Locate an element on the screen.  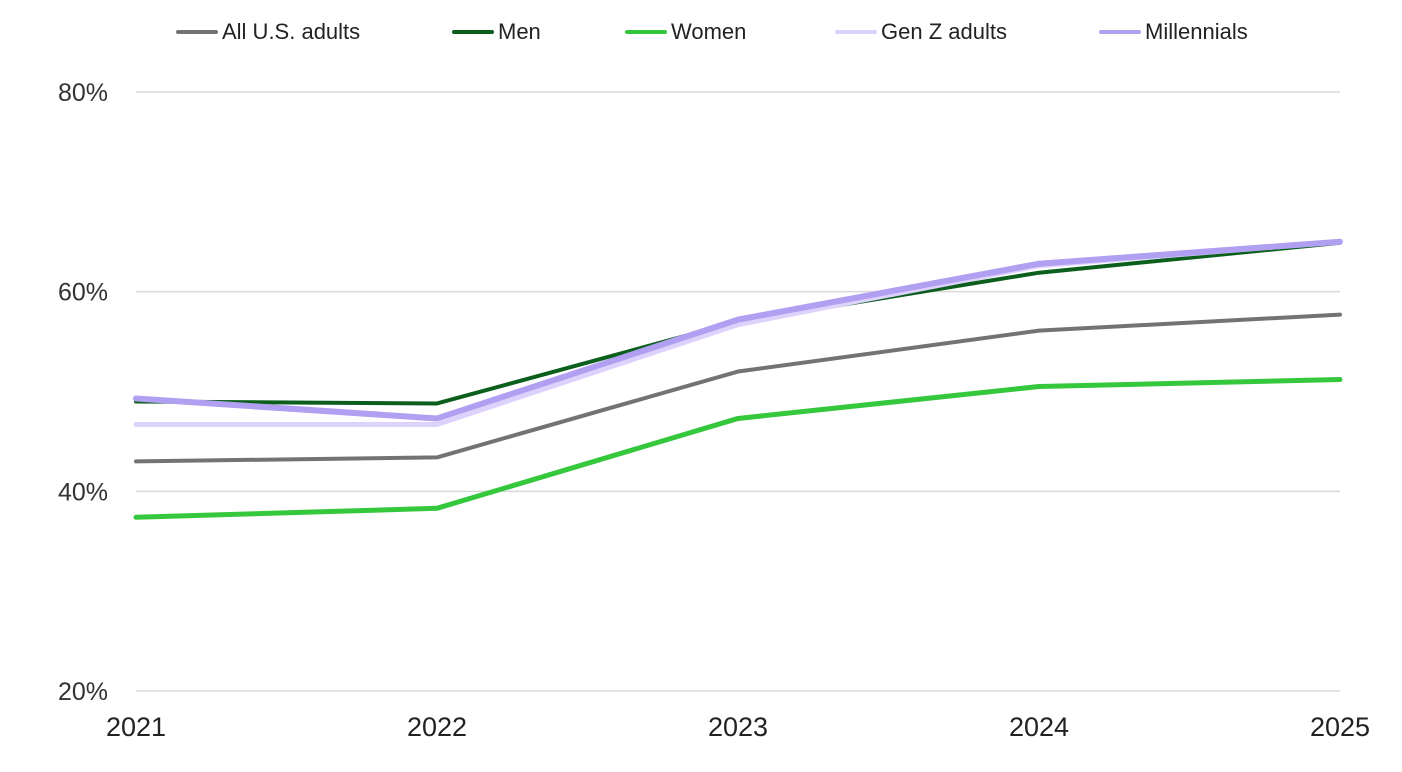
legend-item-women: Women is located at coordinates (685, 32).